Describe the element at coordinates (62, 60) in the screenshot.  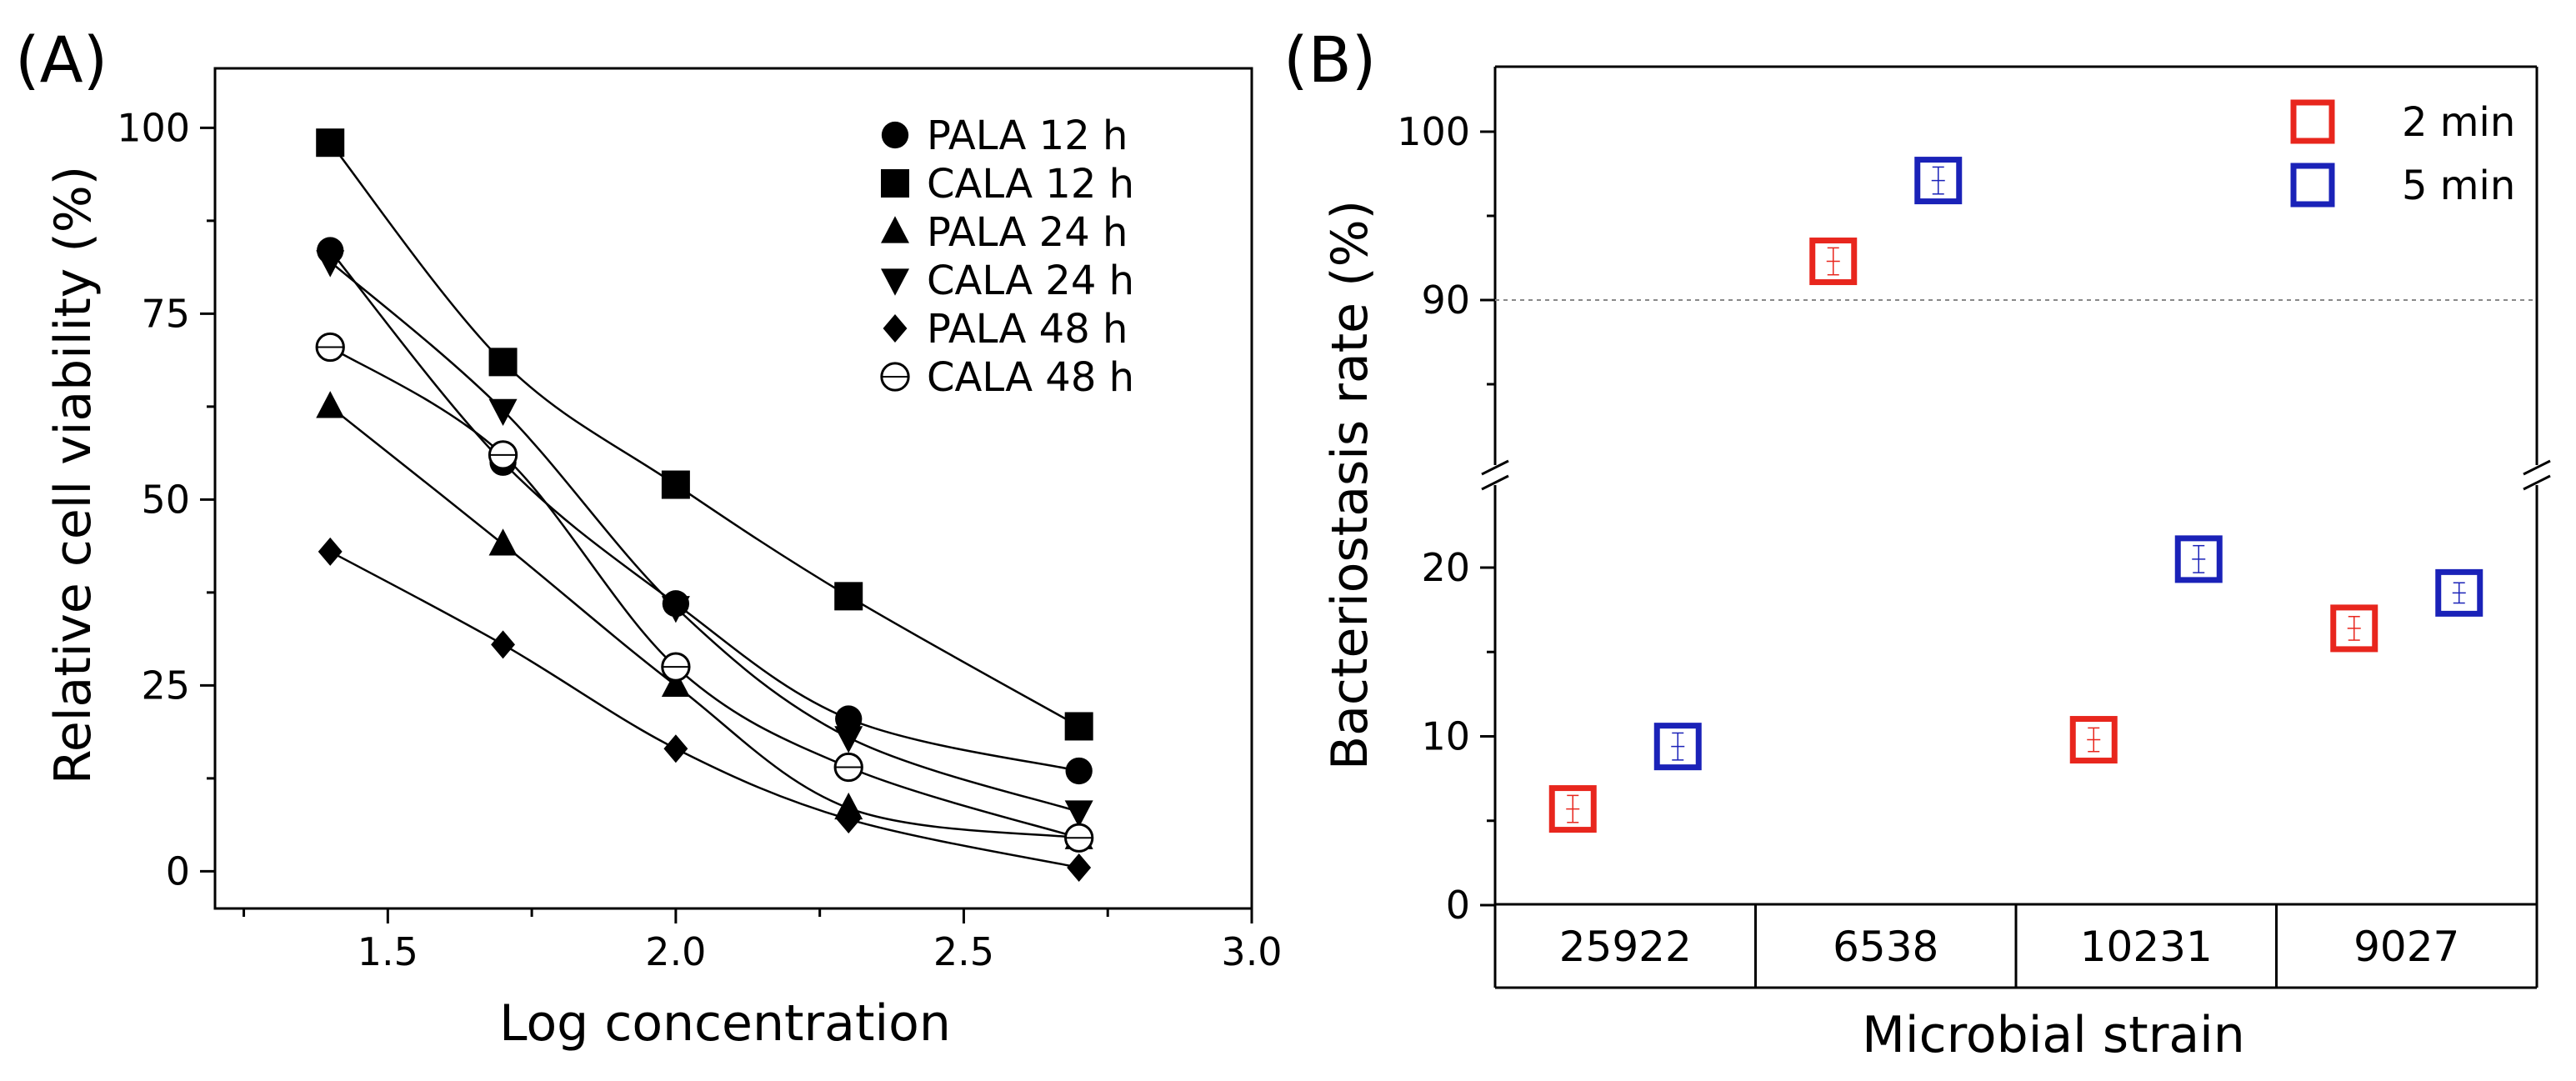
I see `panel-a-label: (A)` at that location.